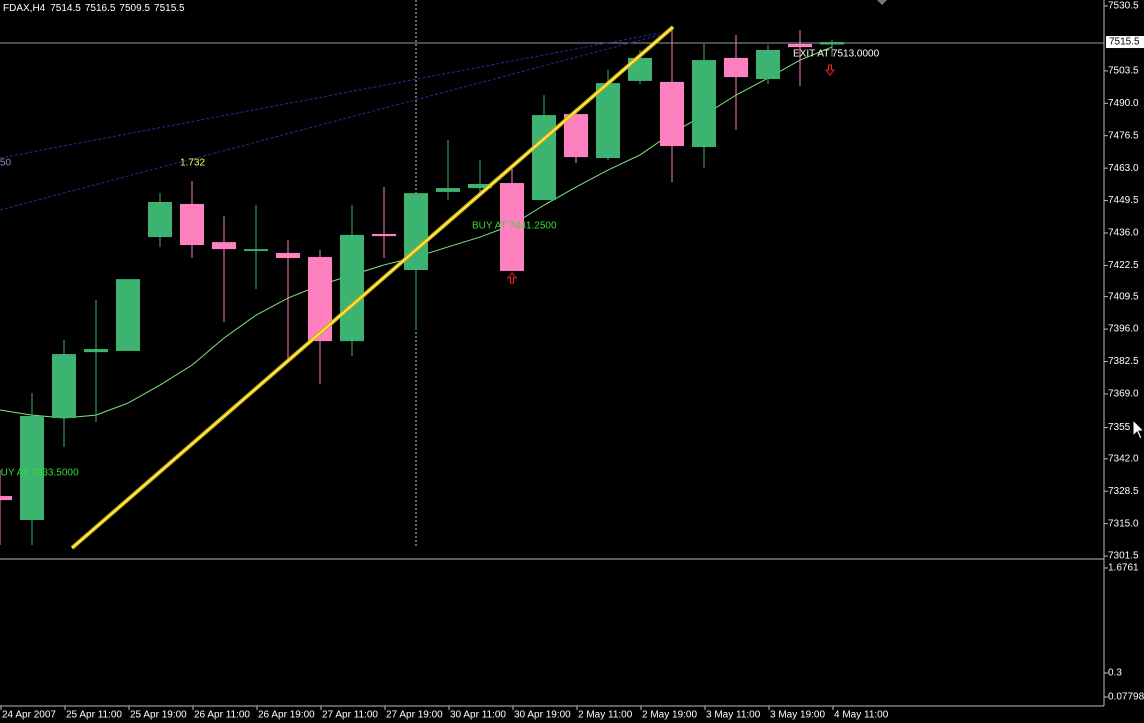 The image size is (1144, 723). Describe the element at coordinates (733, 715) in the screenshot. I see `x-tick-label: 3 May 11:00` at that location.